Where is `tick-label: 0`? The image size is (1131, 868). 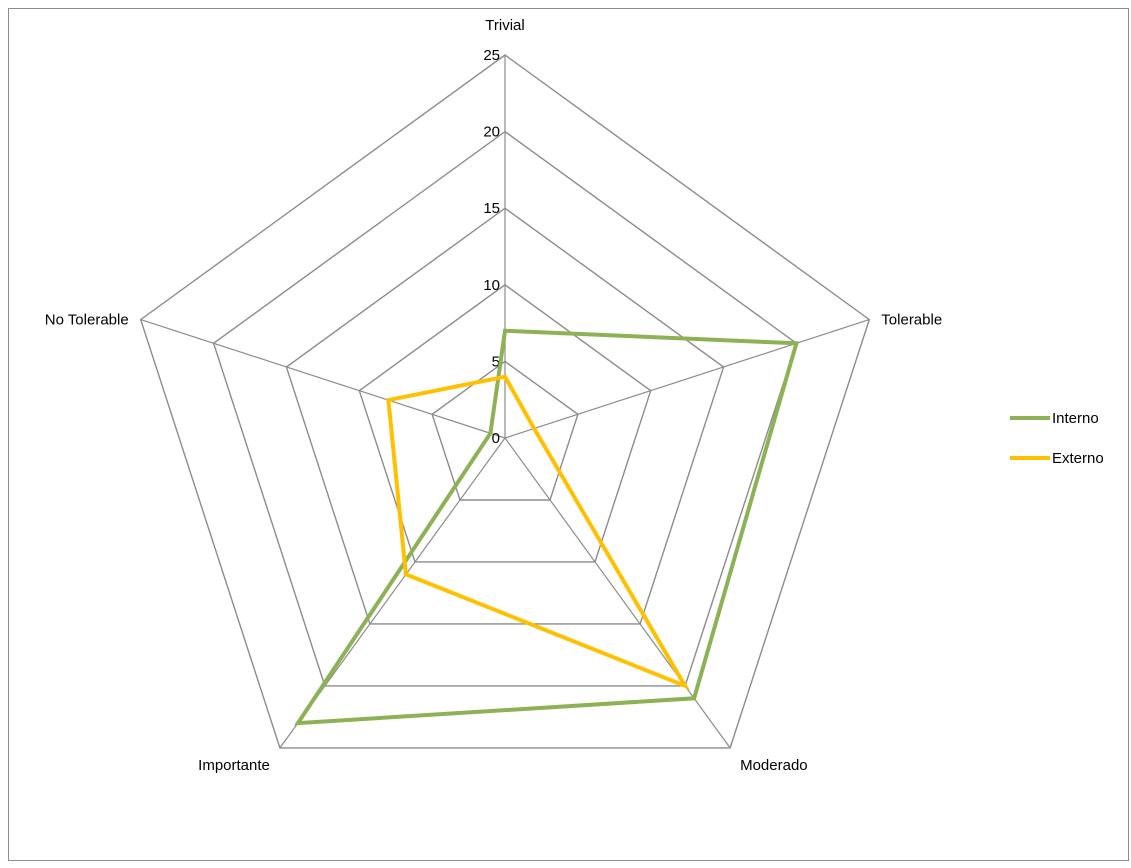 tick-label: 0 is located at coordinates (496, 438).